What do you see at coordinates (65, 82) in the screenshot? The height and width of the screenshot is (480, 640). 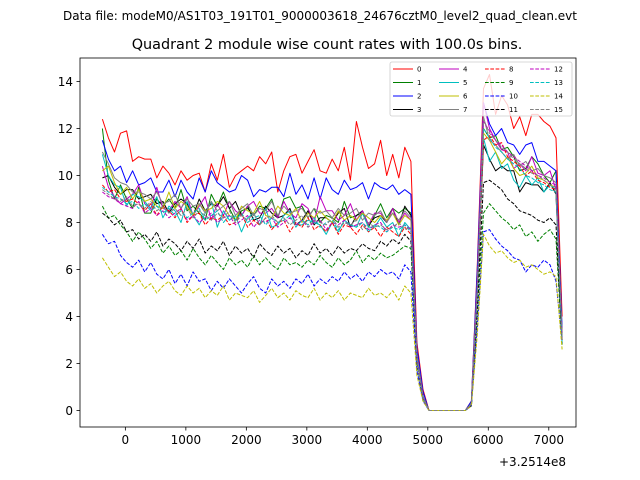 I see `y-tick-label: 14` at bounding box center [65, 82].